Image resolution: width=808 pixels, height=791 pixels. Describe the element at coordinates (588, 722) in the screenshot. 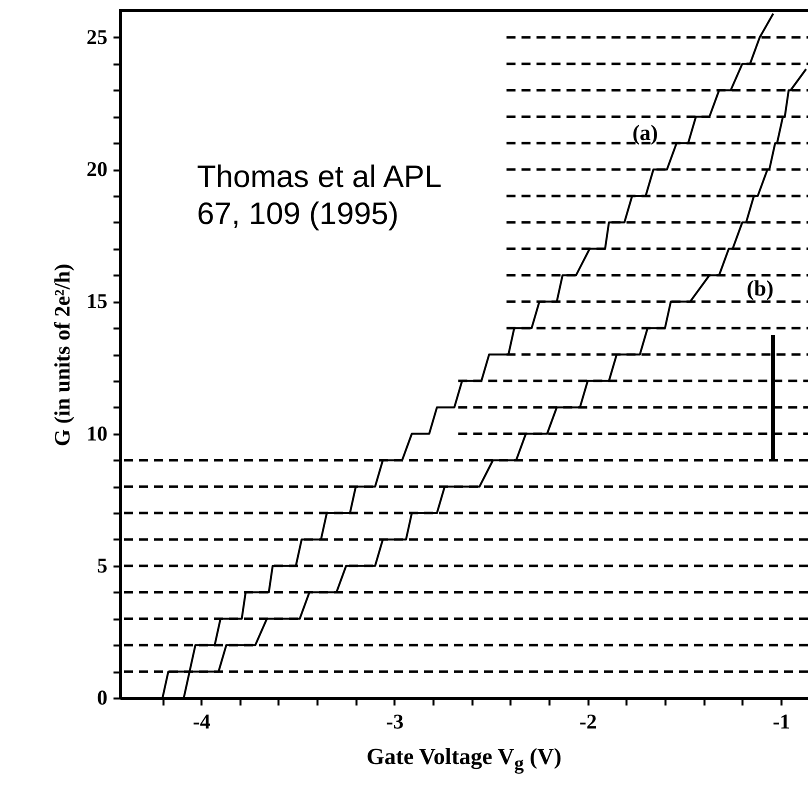

I see `x-tick-label: -2` at that location.